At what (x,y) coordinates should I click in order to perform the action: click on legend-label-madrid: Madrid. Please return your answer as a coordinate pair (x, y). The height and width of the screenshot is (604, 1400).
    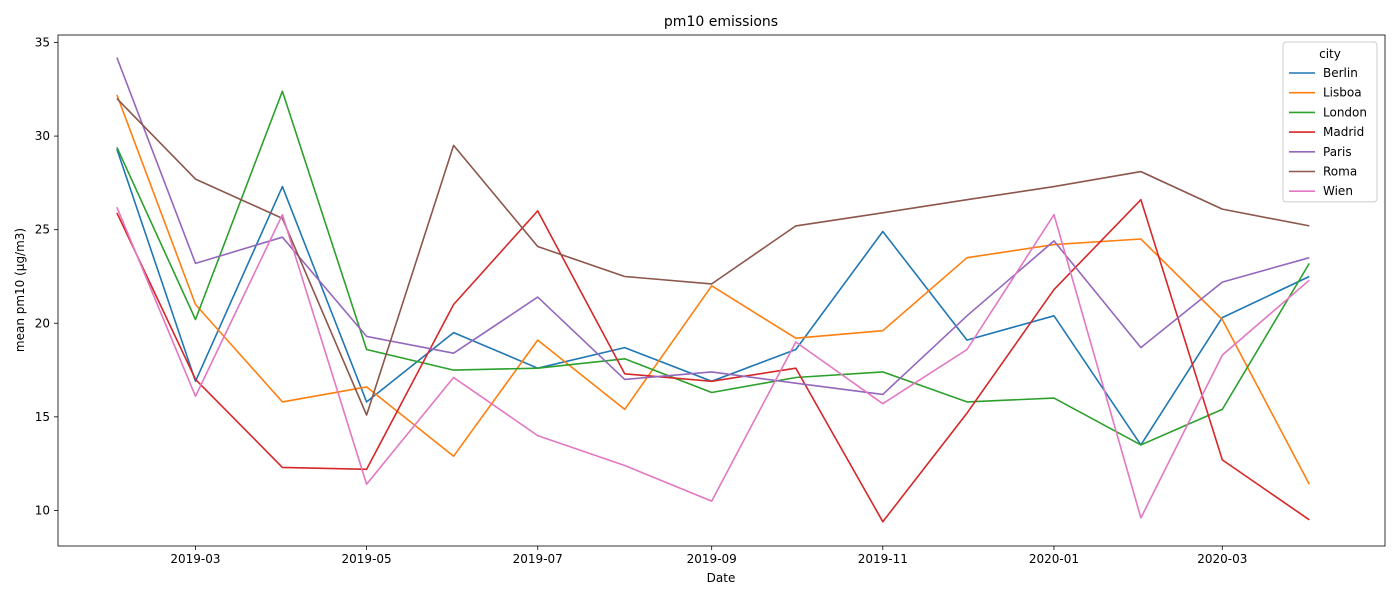
    Looking at the image, I should click on (1343, 132).